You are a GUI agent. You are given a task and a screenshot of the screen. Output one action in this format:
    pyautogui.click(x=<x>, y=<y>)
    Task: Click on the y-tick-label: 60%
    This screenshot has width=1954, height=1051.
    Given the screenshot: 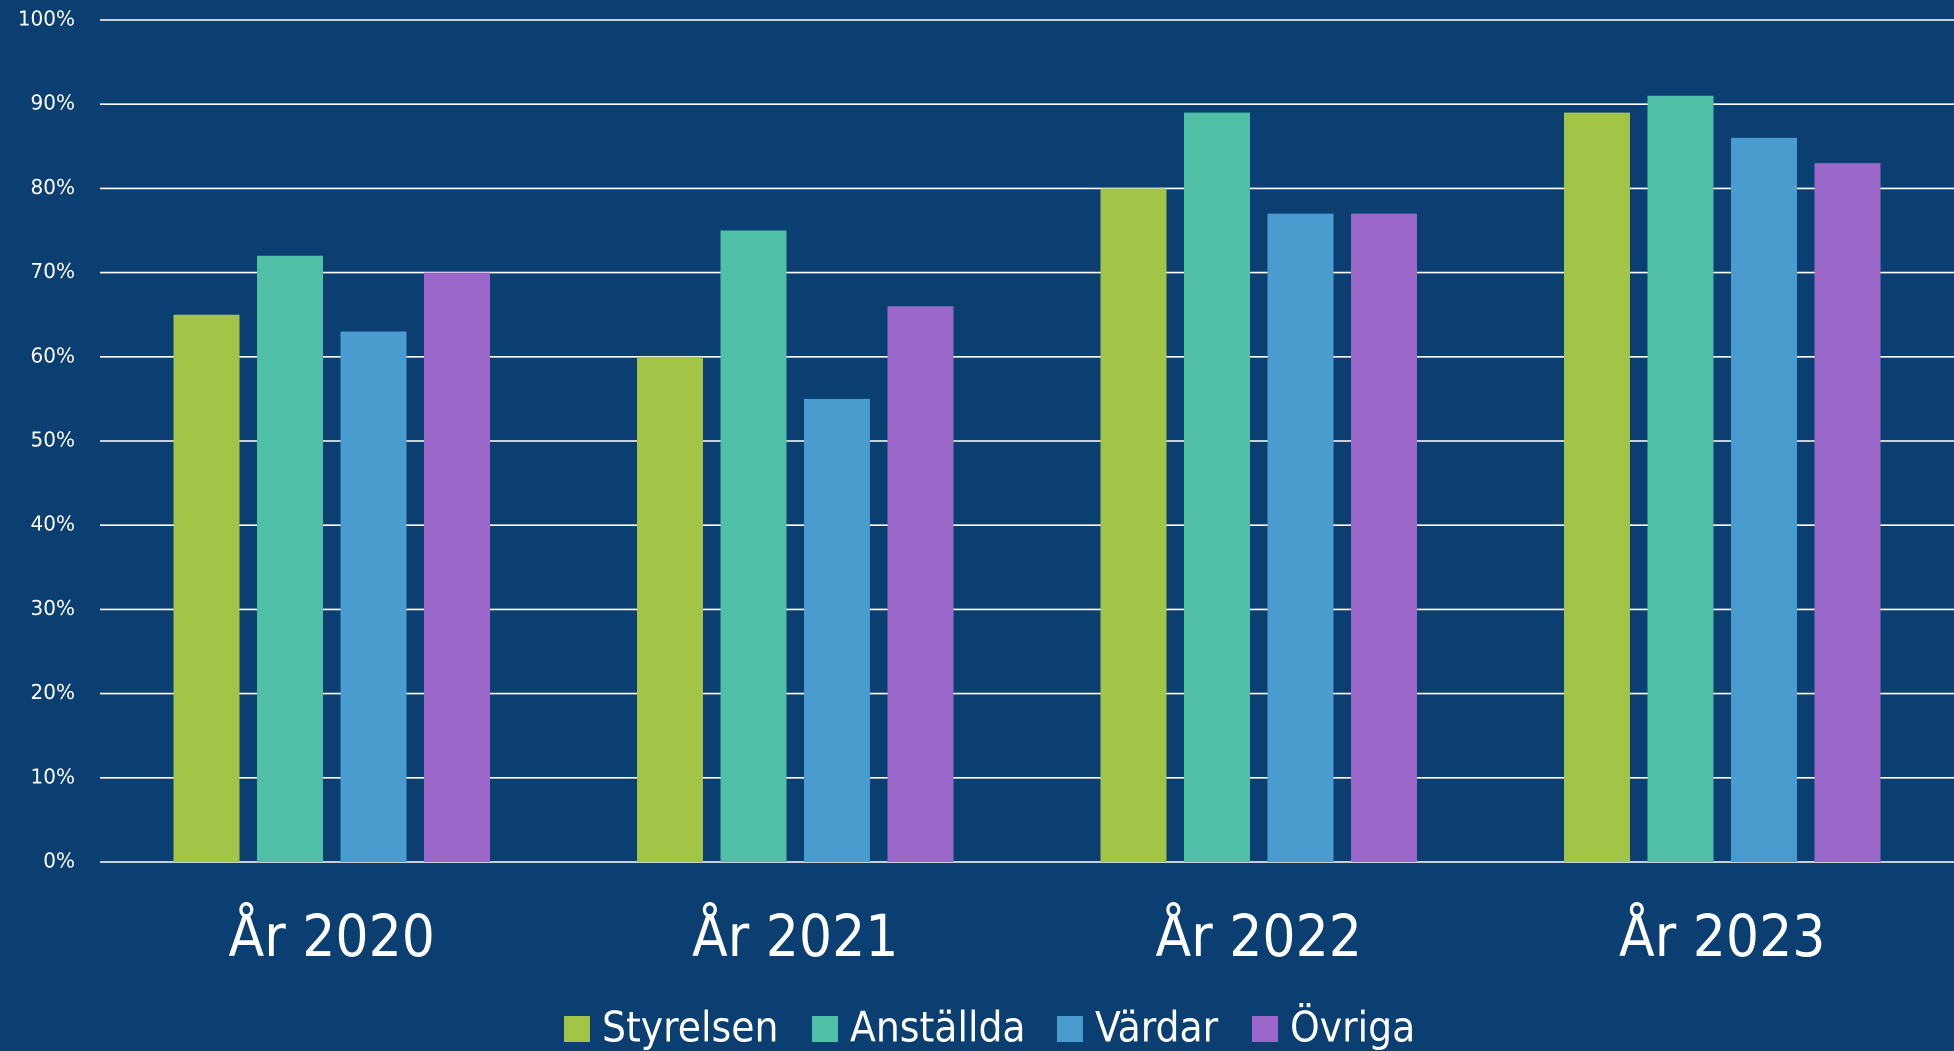 What is the action you would take?
    pyautogui.click(x=53, y=355)
    